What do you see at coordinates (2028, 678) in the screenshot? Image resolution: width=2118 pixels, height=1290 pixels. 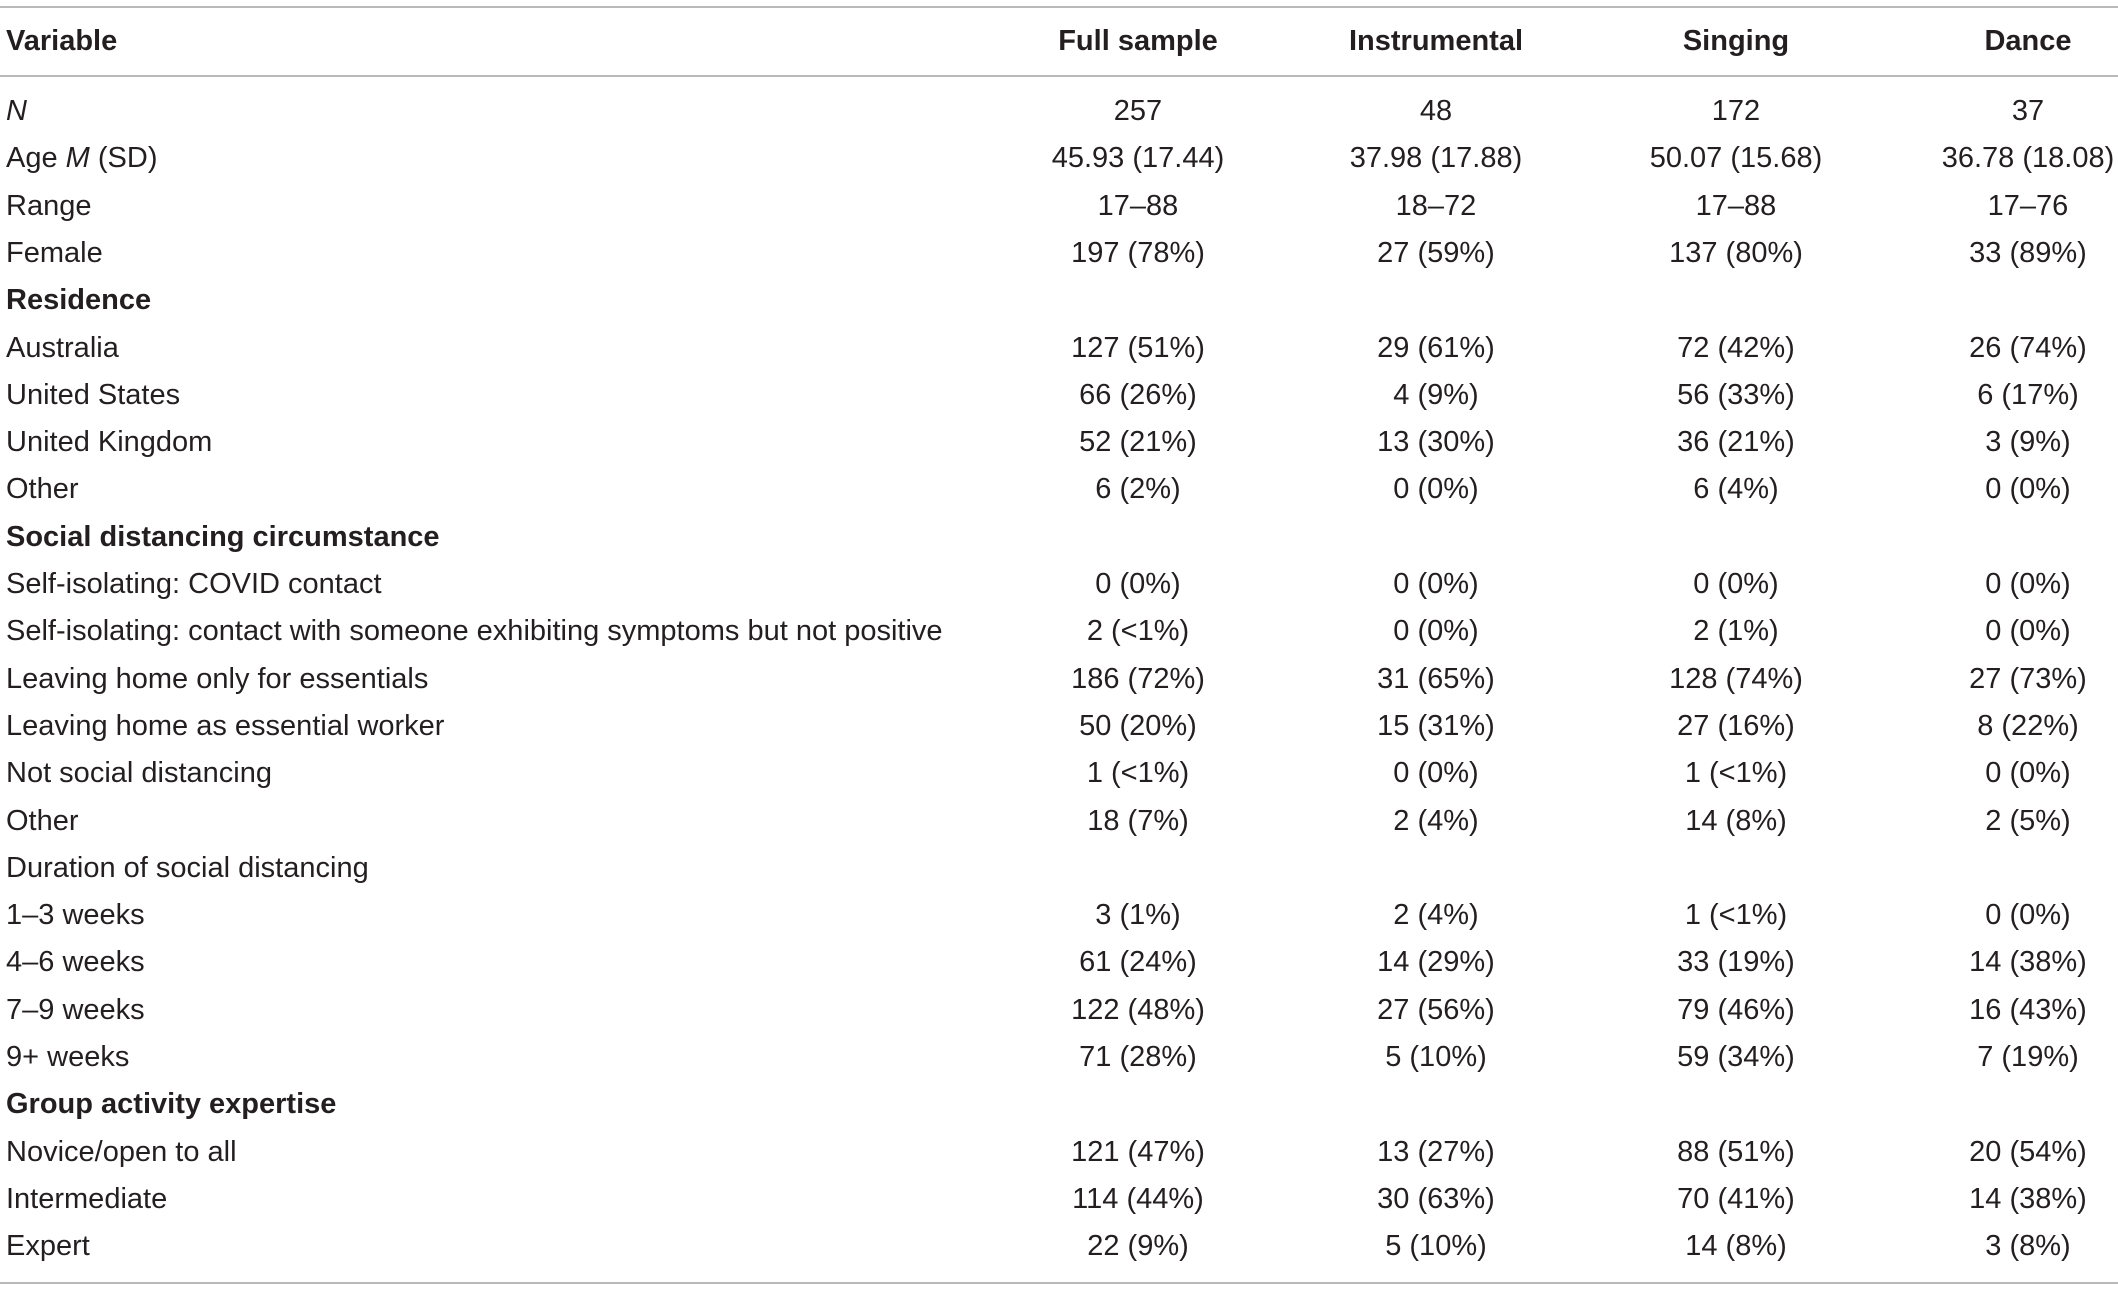 I see `dance-cell: 27 (73%)` at bounding box center [2028, 678].